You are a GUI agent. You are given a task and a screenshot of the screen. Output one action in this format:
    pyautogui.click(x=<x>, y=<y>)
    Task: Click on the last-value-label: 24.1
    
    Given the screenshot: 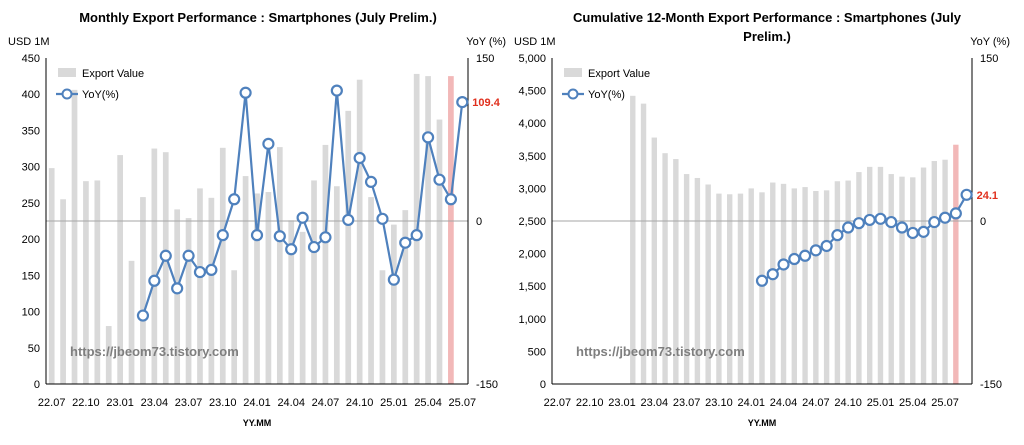 What is the action you would take?
    pyautogui.click(x=987, y=196)
    